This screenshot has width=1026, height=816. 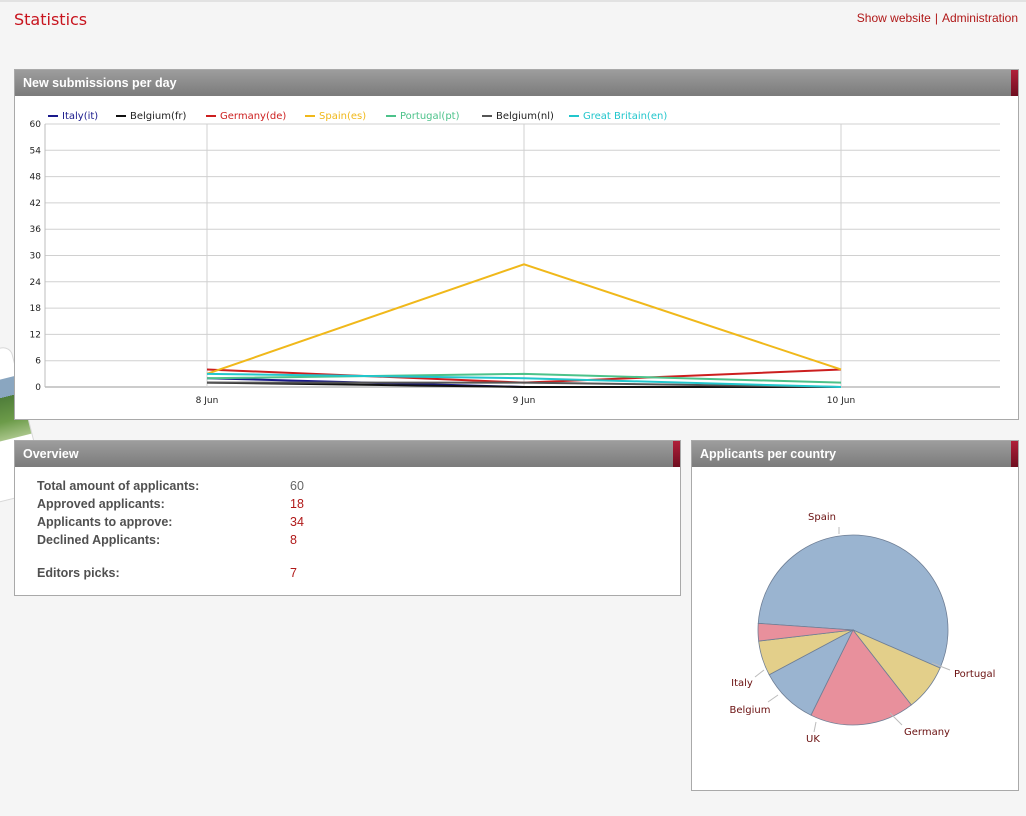 I want to click on overview-label: Total amount of applicants:, so click(x=118, y=486).